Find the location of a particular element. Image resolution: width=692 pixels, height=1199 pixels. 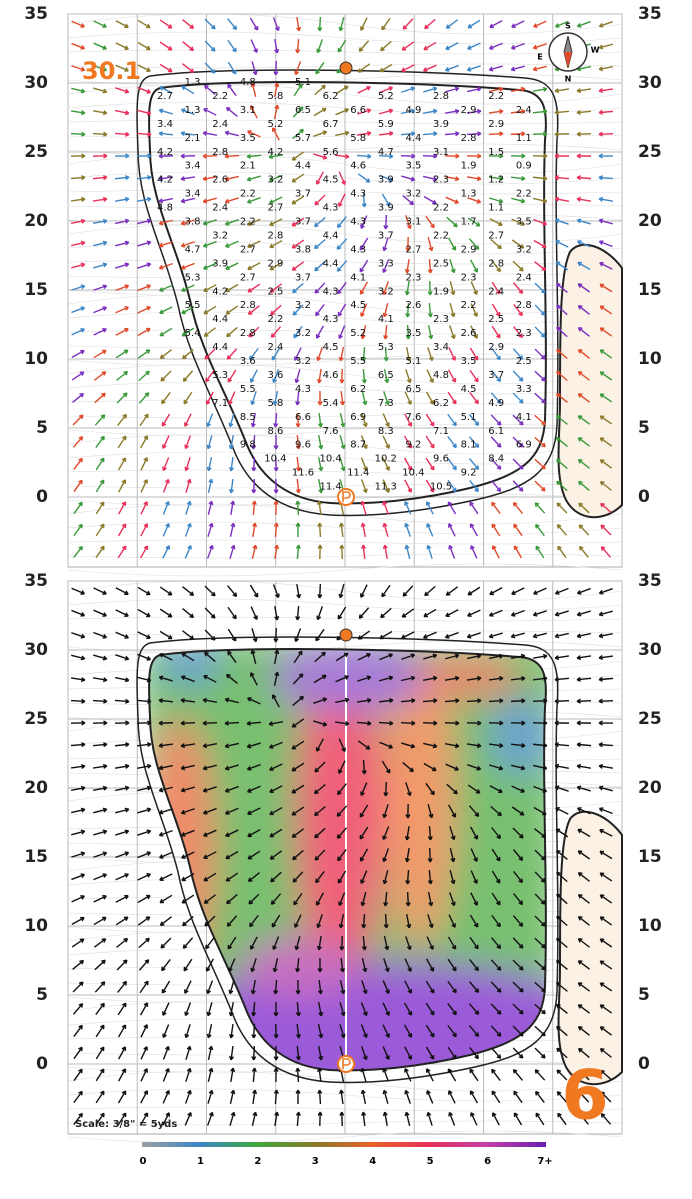

slope-value: 5.1 is located at coordinates (413, 361).